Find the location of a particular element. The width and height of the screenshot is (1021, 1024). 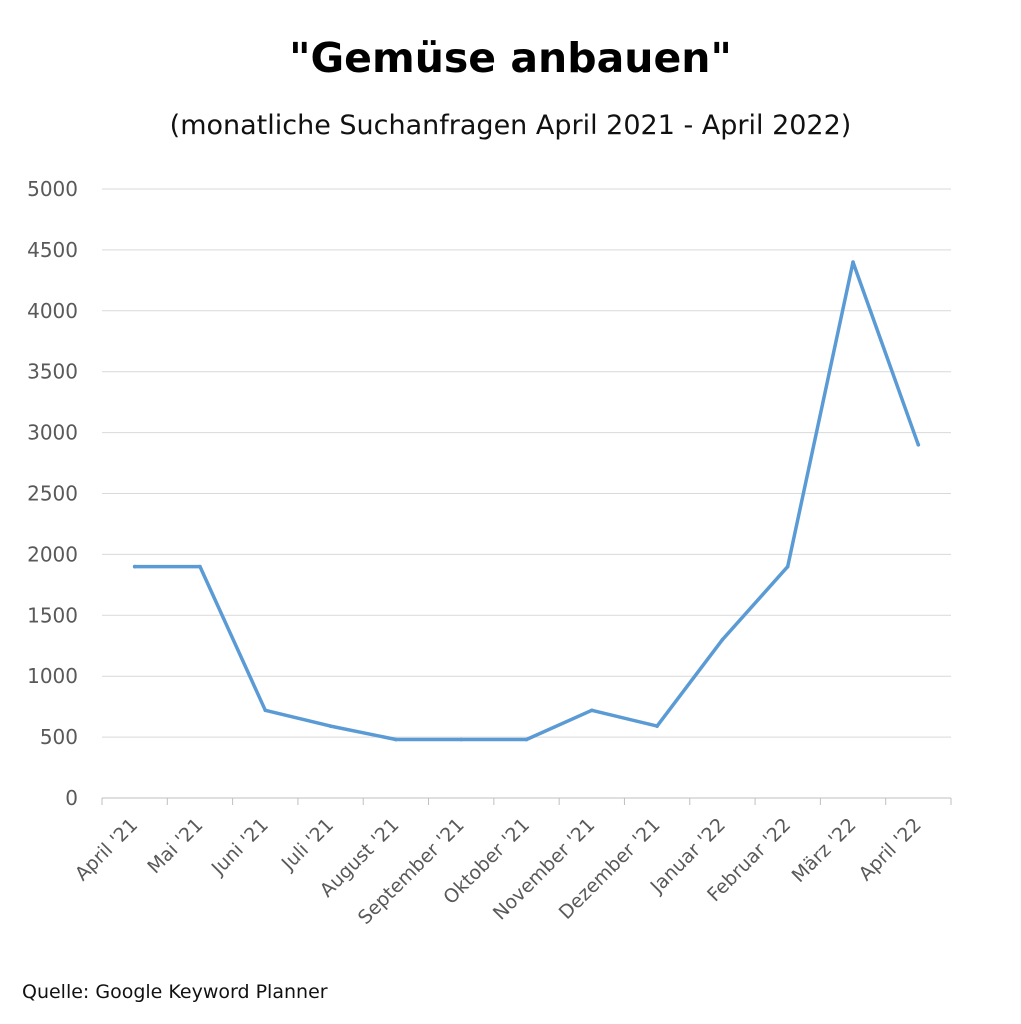

x-tick-label: März '22 is located at coordinates (824, 850).